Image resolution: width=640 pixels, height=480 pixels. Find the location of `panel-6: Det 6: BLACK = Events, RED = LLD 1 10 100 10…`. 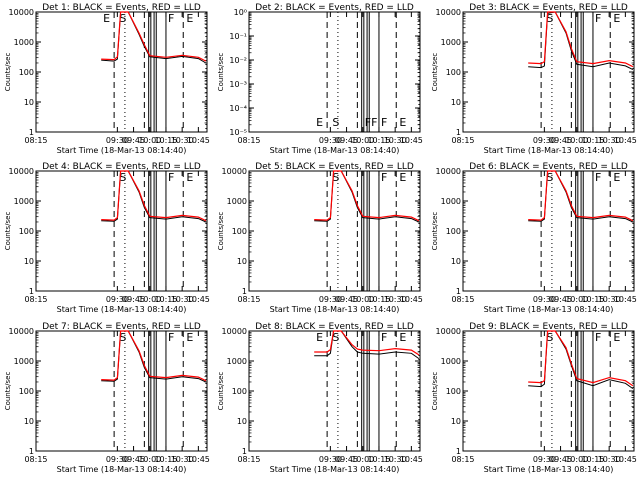

panel-6: Det 6: BLACK = Events, RED = LLD 1 10 100 10… is located at coordinates (534, 238).